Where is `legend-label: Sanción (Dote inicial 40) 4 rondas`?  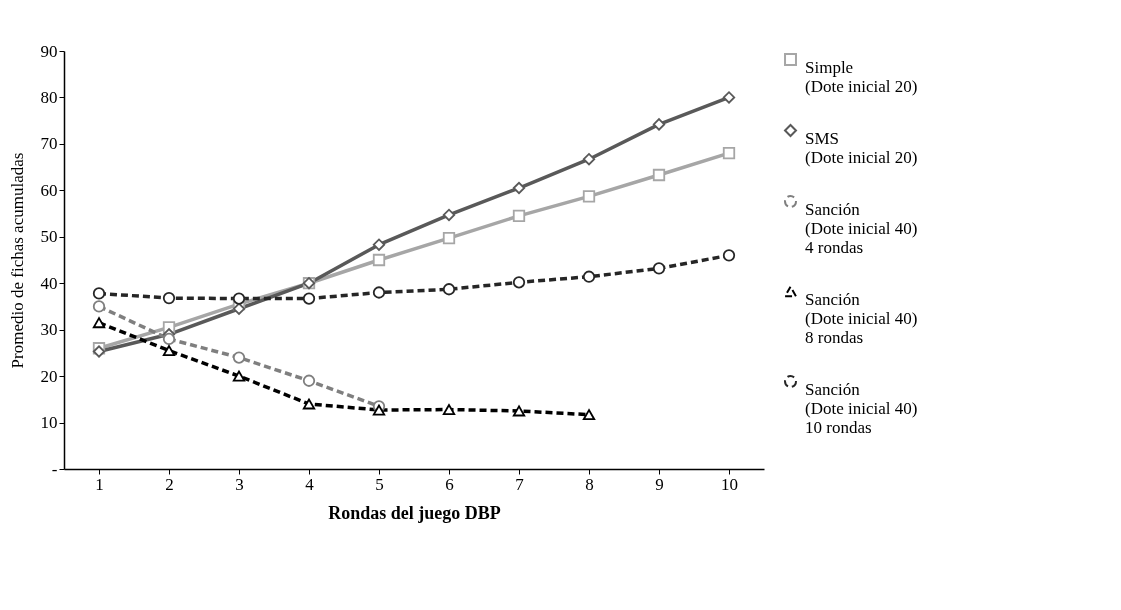 legend-label: Sanción (Dote inicial 40) 4 rondas is located at coordinates (861, 228).